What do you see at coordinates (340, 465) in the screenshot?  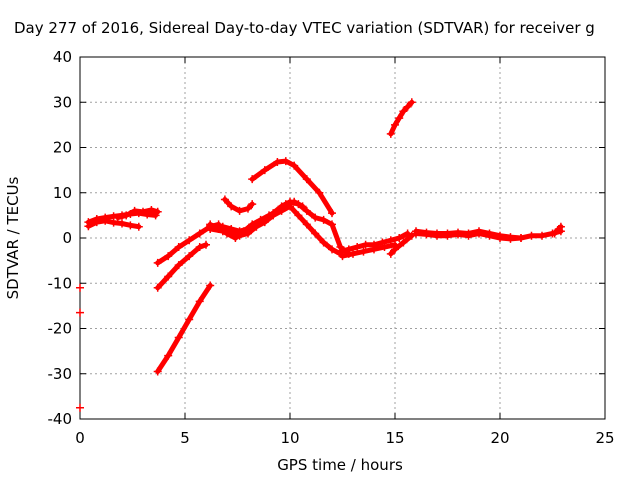 I see `x-axis-label: GPS time / hours` at bounding box center [340, 465].